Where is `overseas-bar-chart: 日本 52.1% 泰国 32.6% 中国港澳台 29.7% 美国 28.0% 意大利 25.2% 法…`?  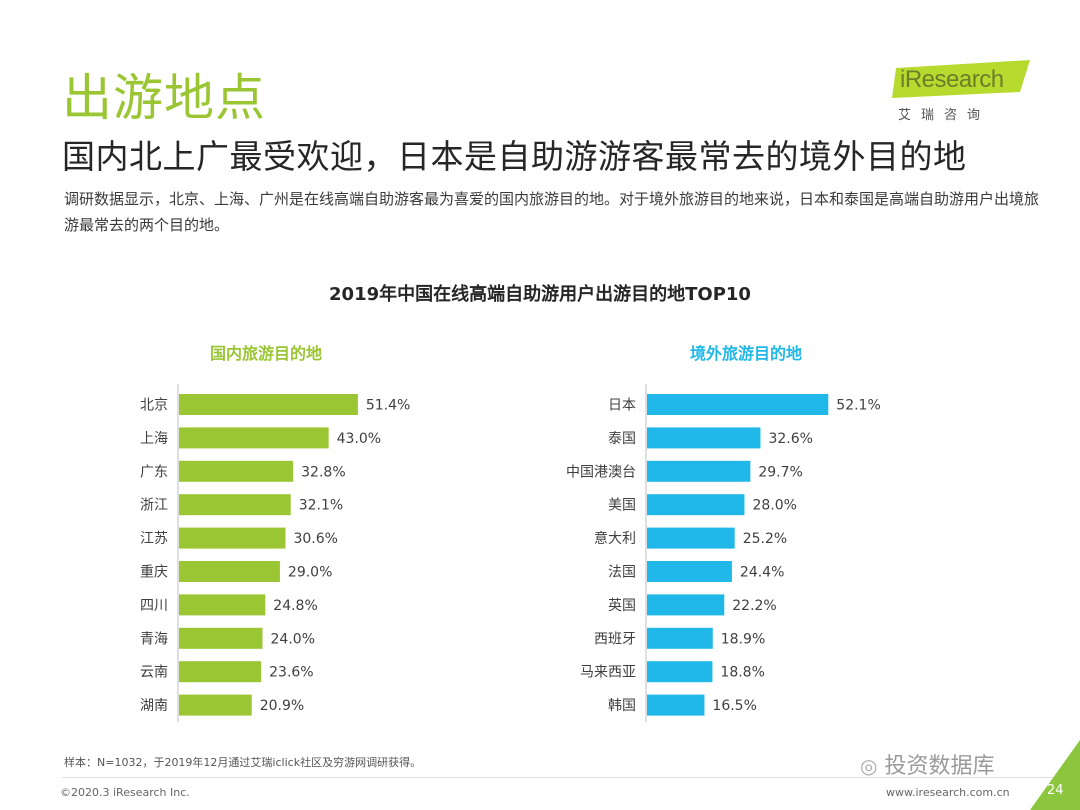 overseas-bar-chart: 日本 52.1% 泰国 32.6% 中国港澳台 29.7% 美国 28.0% 意大利 25.2% 法… is located at coordinates (723, 553).